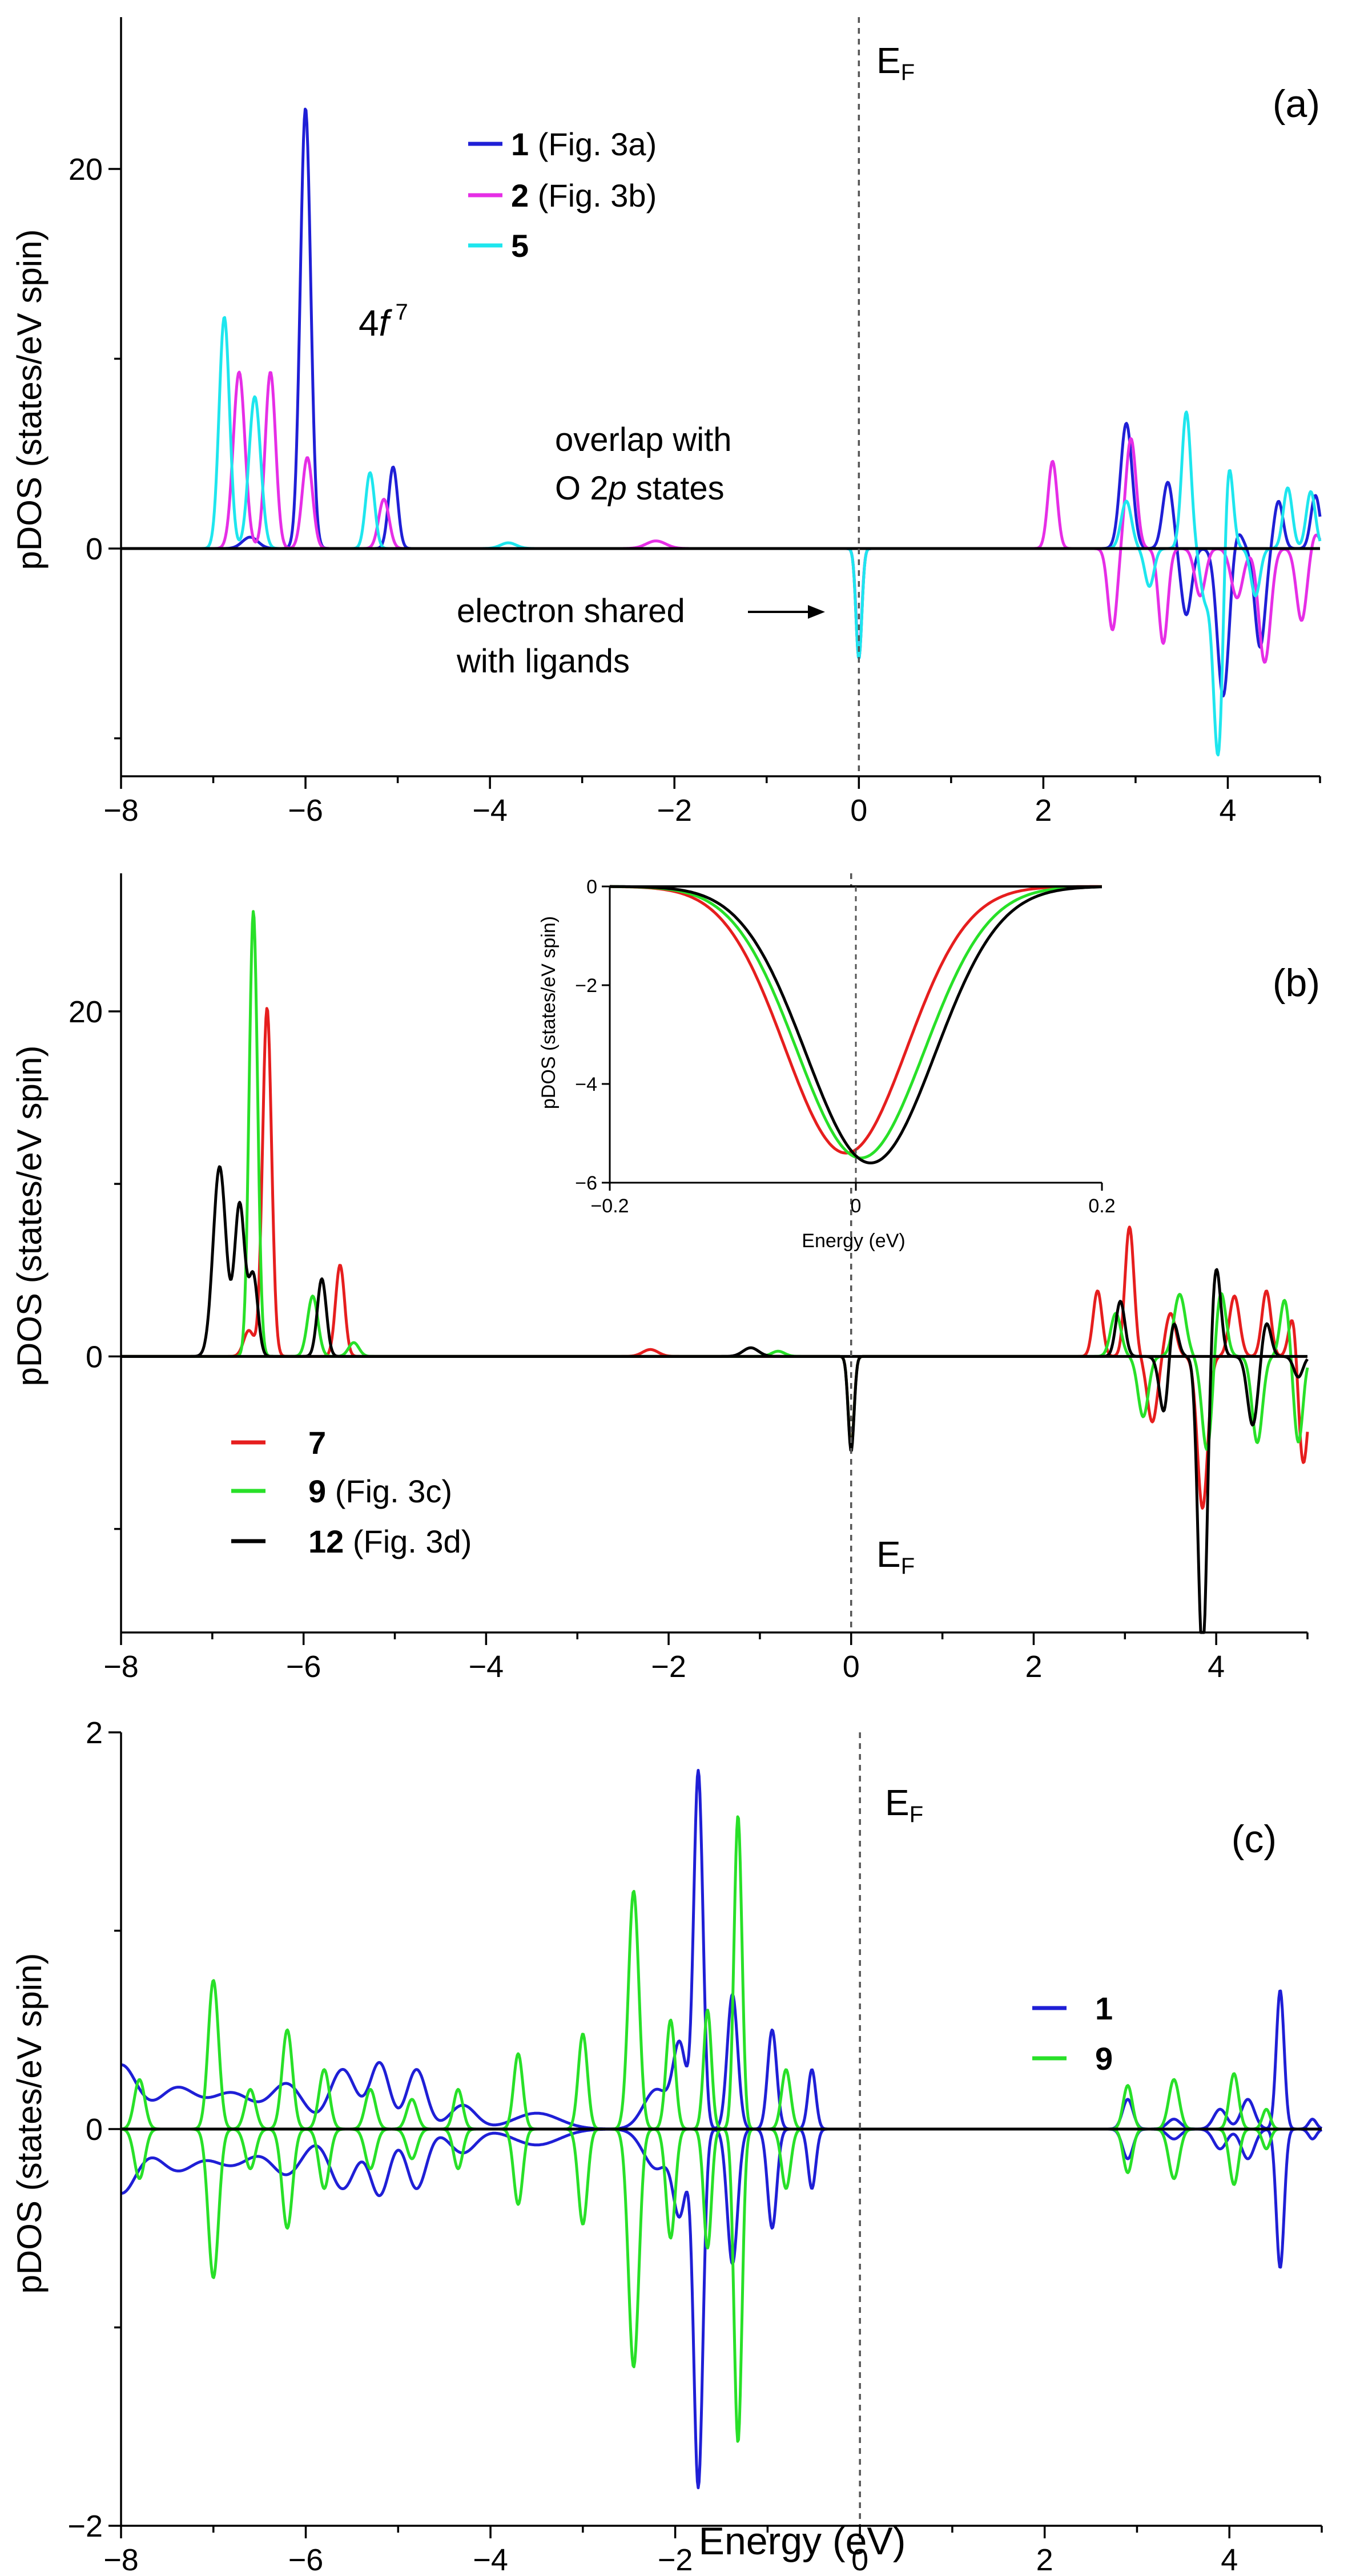  What do you see at coordinates (29, 400) in the screenshot?
I see `panel-a-ylabel: pDOS (states/eV spin)` at bounding box center [29, 400].